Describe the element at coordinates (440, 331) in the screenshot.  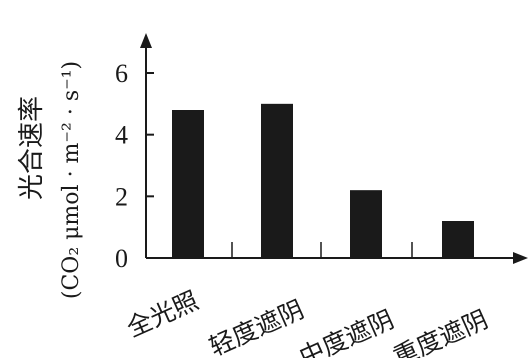
I see `x-tick-label: 重度遮阴` at that location.